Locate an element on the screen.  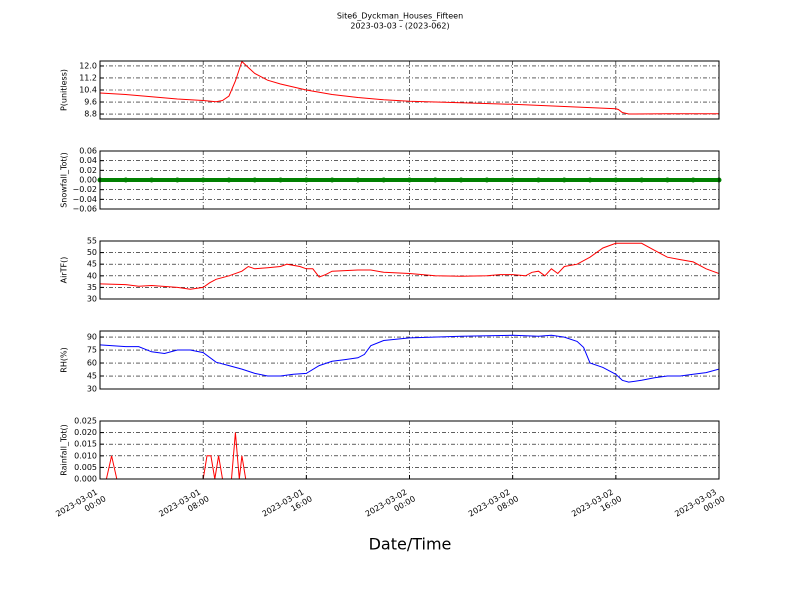
y-tick-label: −0.04 is located at coordinates (84, 199).